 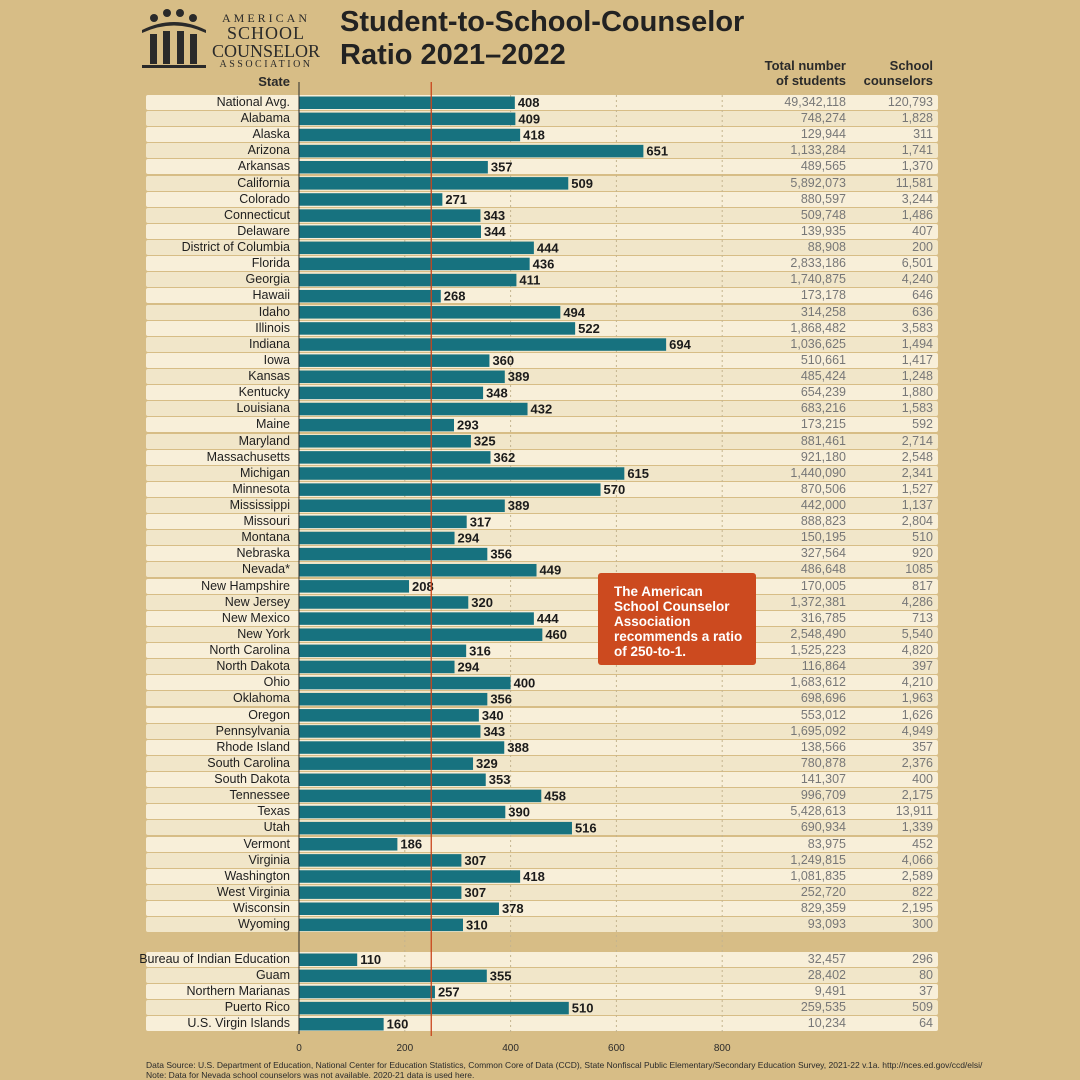 What do you see at coordinates (253, 666) in the screenshot?
I see `state-label: North Dakota` at bounding box center [253, 666].